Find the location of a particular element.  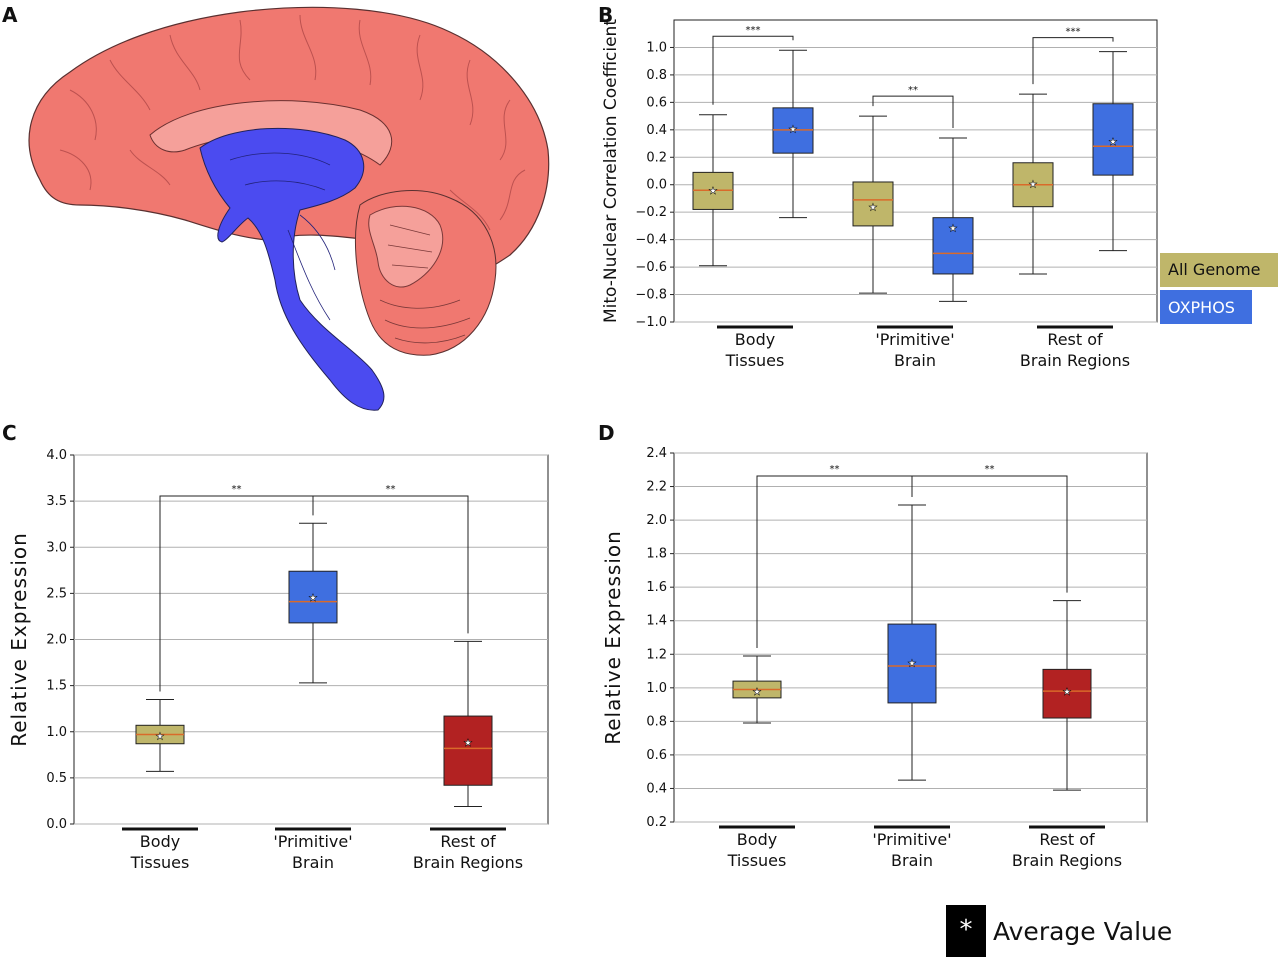

y-tick-label: 1.5 is located at coordinates (56, 686).